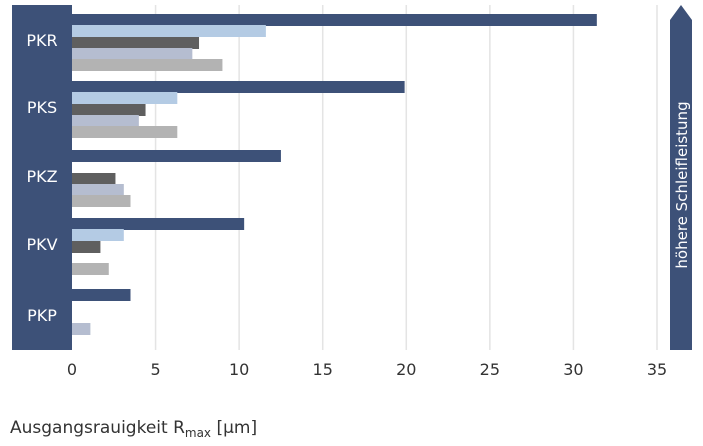 The width and height of the screenshot is (703, 446). What do you see at coordinates (681, 12) in the screenshot?
I see `arrow-head` at bounding box center [681, 12].